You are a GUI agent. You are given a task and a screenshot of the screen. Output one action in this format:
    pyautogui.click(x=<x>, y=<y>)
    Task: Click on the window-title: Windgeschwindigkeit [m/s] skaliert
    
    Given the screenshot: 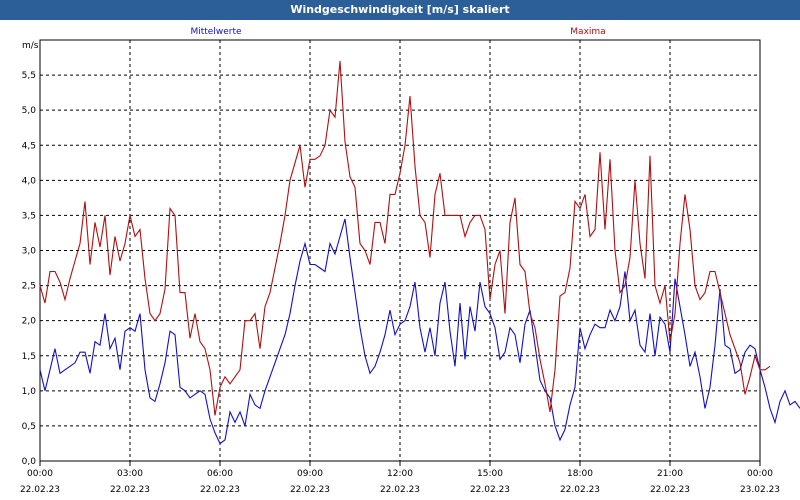 What is the action you would take?
    pyautogui.click(x=400, y=10)
    